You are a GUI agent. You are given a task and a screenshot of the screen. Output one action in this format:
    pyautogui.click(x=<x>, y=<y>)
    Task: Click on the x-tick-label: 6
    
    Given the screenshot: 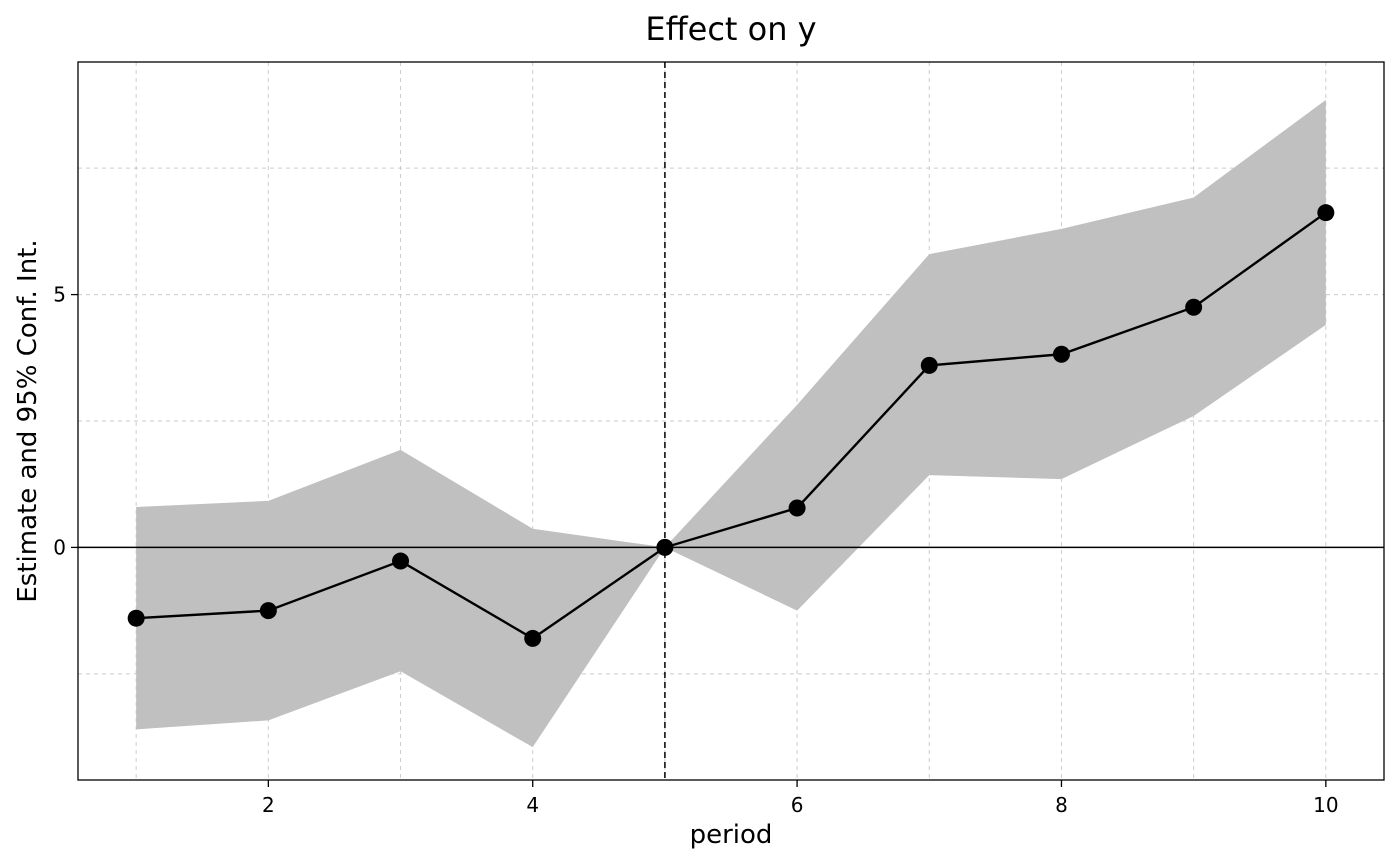 What is the action you would take?
    pyautogui.click(x=797, y=805)
    